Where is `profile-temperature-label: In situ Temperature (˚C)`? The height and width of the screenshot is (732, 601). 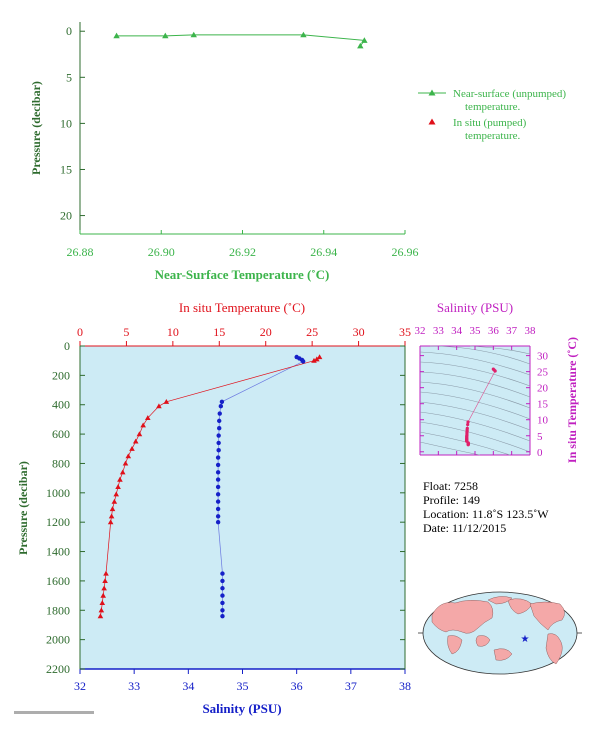
profile-temperature-label: In situ Temperature (˚C) is located at coordinates (242, 307).